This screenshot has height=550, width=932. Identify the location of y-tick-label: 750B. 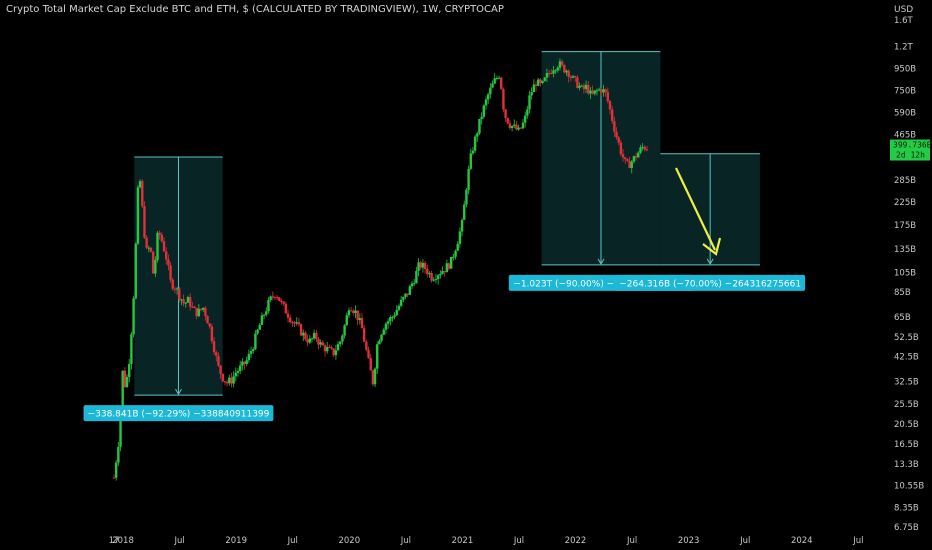
(905, 91).